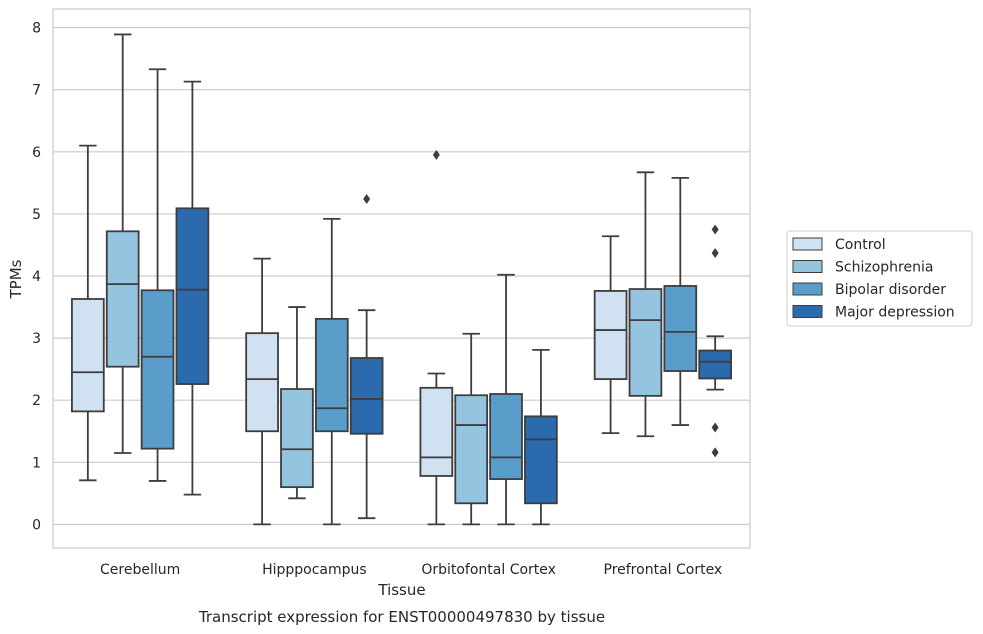 The height and width of the screenshot is (634, 983). What do you see at coordinates (16, 279) in the screenshot?
I see `y-axis-label: TPMs` at bounding box center [16, 279].